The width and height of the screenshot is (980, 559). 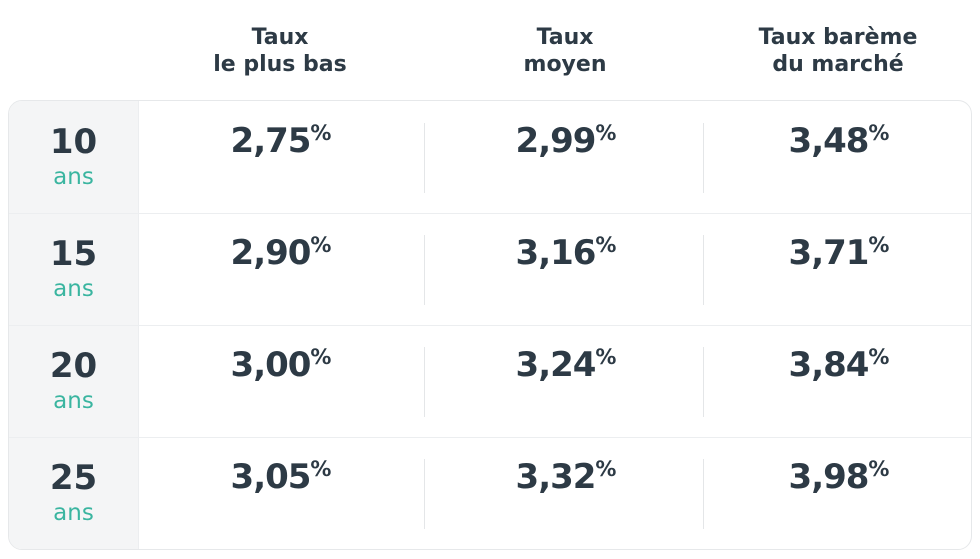 What do you see at coordinates (73, 366) in the screenshot?
I see `duration: 20` at bounding box center [73, 366].